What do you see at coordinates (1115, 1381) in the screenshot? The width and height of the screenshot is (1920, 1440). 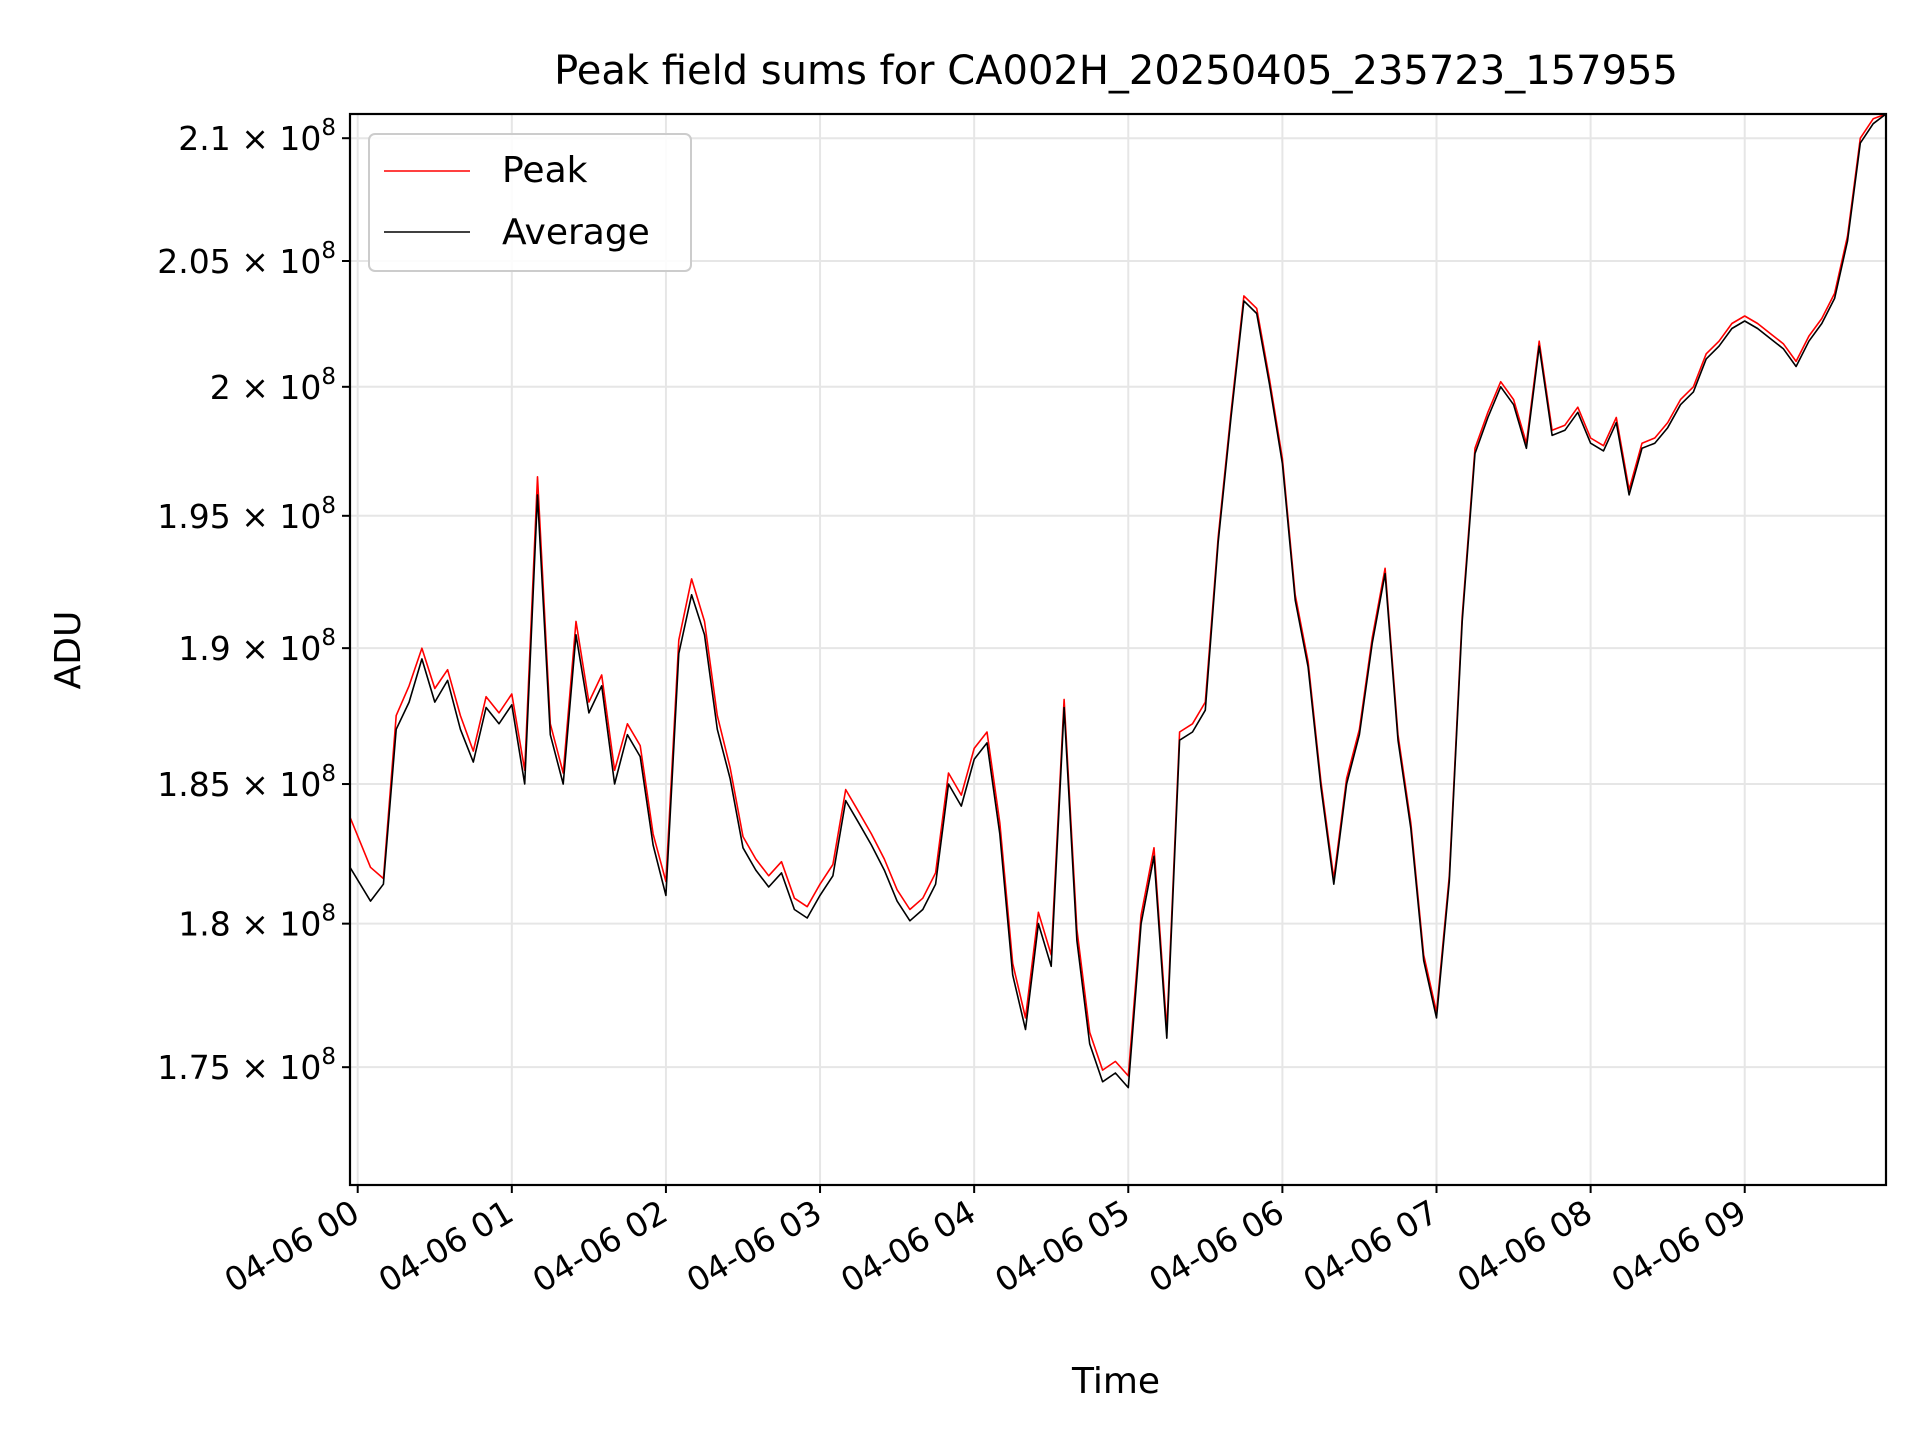 I see `x-axis-label: Time` at bounding box center [1115, 1381].